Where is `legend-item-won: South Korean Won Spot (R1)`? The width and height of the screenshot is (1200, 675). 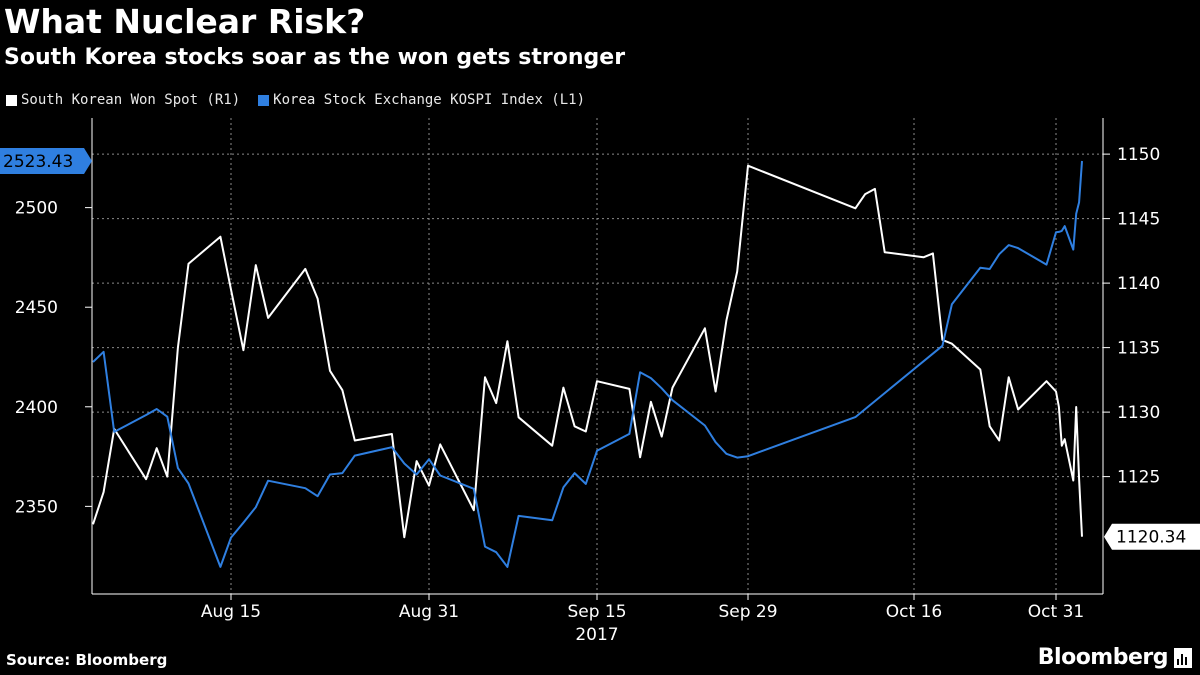
legend-item-won: South Korean Won Spot (R1) is located at coordinates (123, 100).